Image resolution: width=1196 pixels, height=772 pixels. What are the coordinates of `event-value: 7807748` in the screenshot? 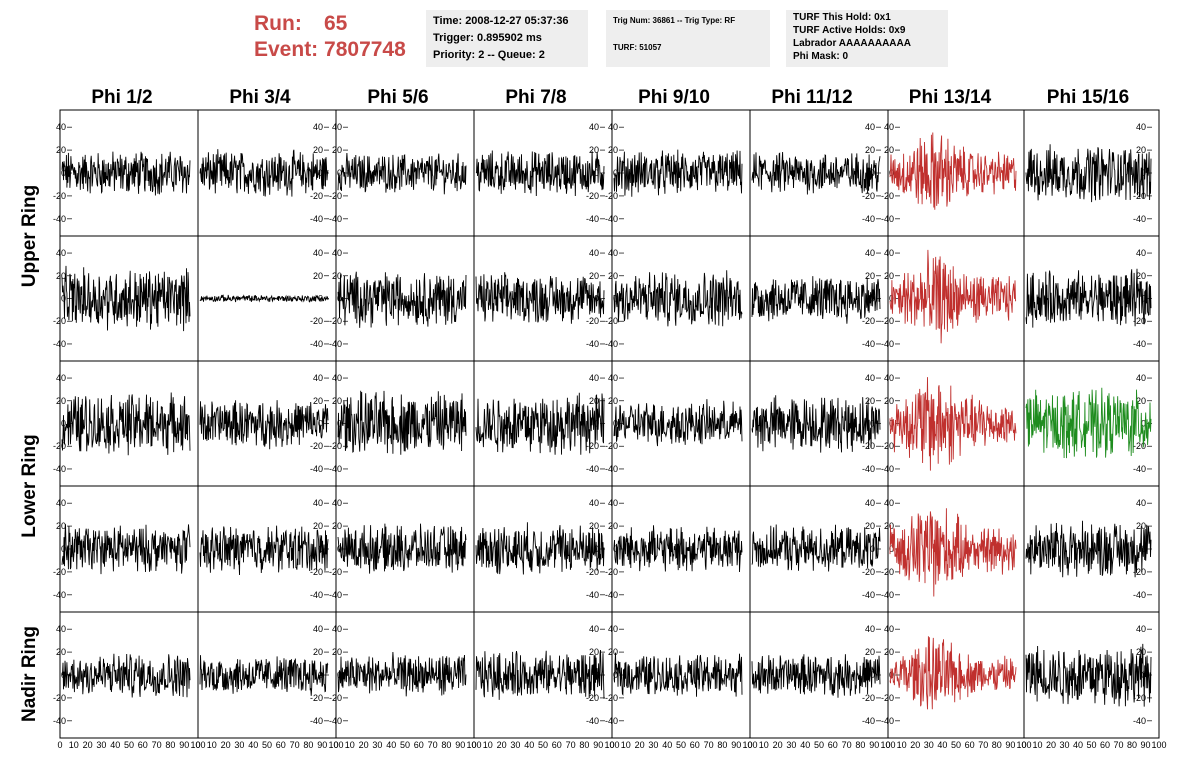 It's located at (365, 49).